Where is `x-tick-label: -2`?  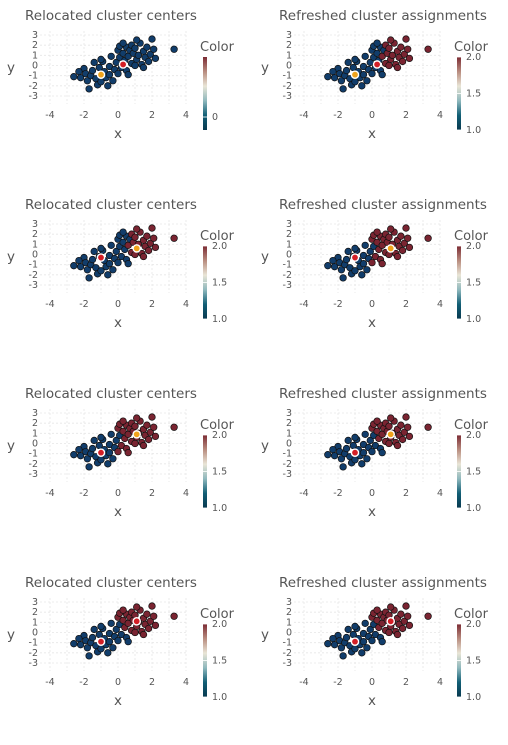 x-tick-label: -2 is located at coordinates (337, 682).